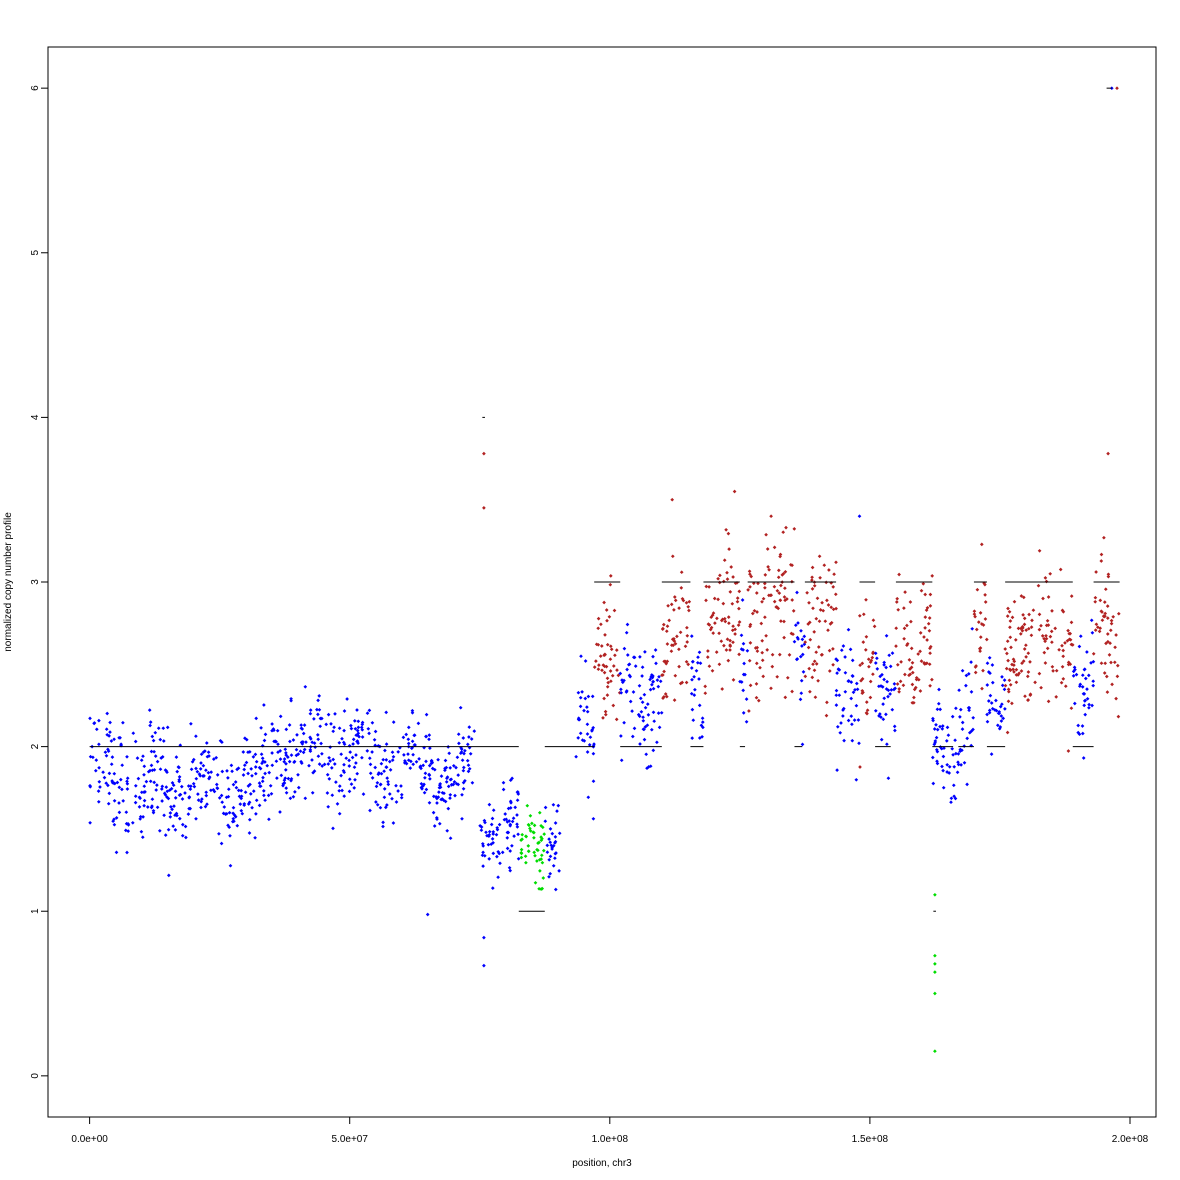 Image resolution: width=1180 pixels, height=1180 pixels. What do you see at coordinates (35, 582) in the screenshot?
I see `y-tick-label: 3` at bounding box center [35, 582].